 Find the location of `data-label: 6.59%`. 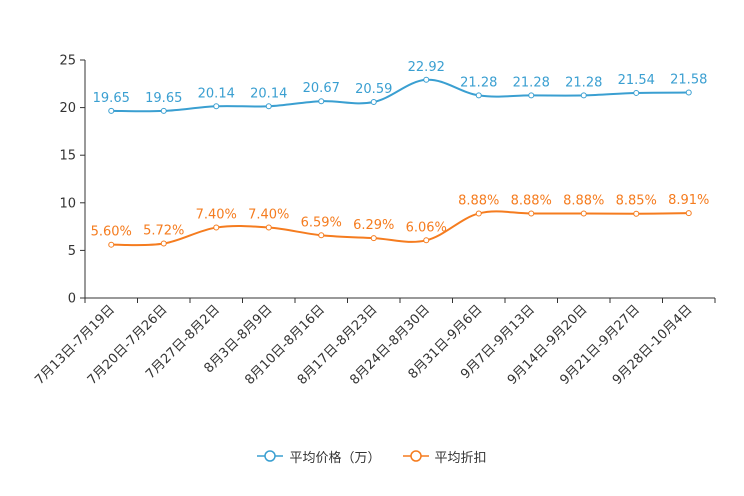

data-label: 6.59% is located at coordinates (321, 222).